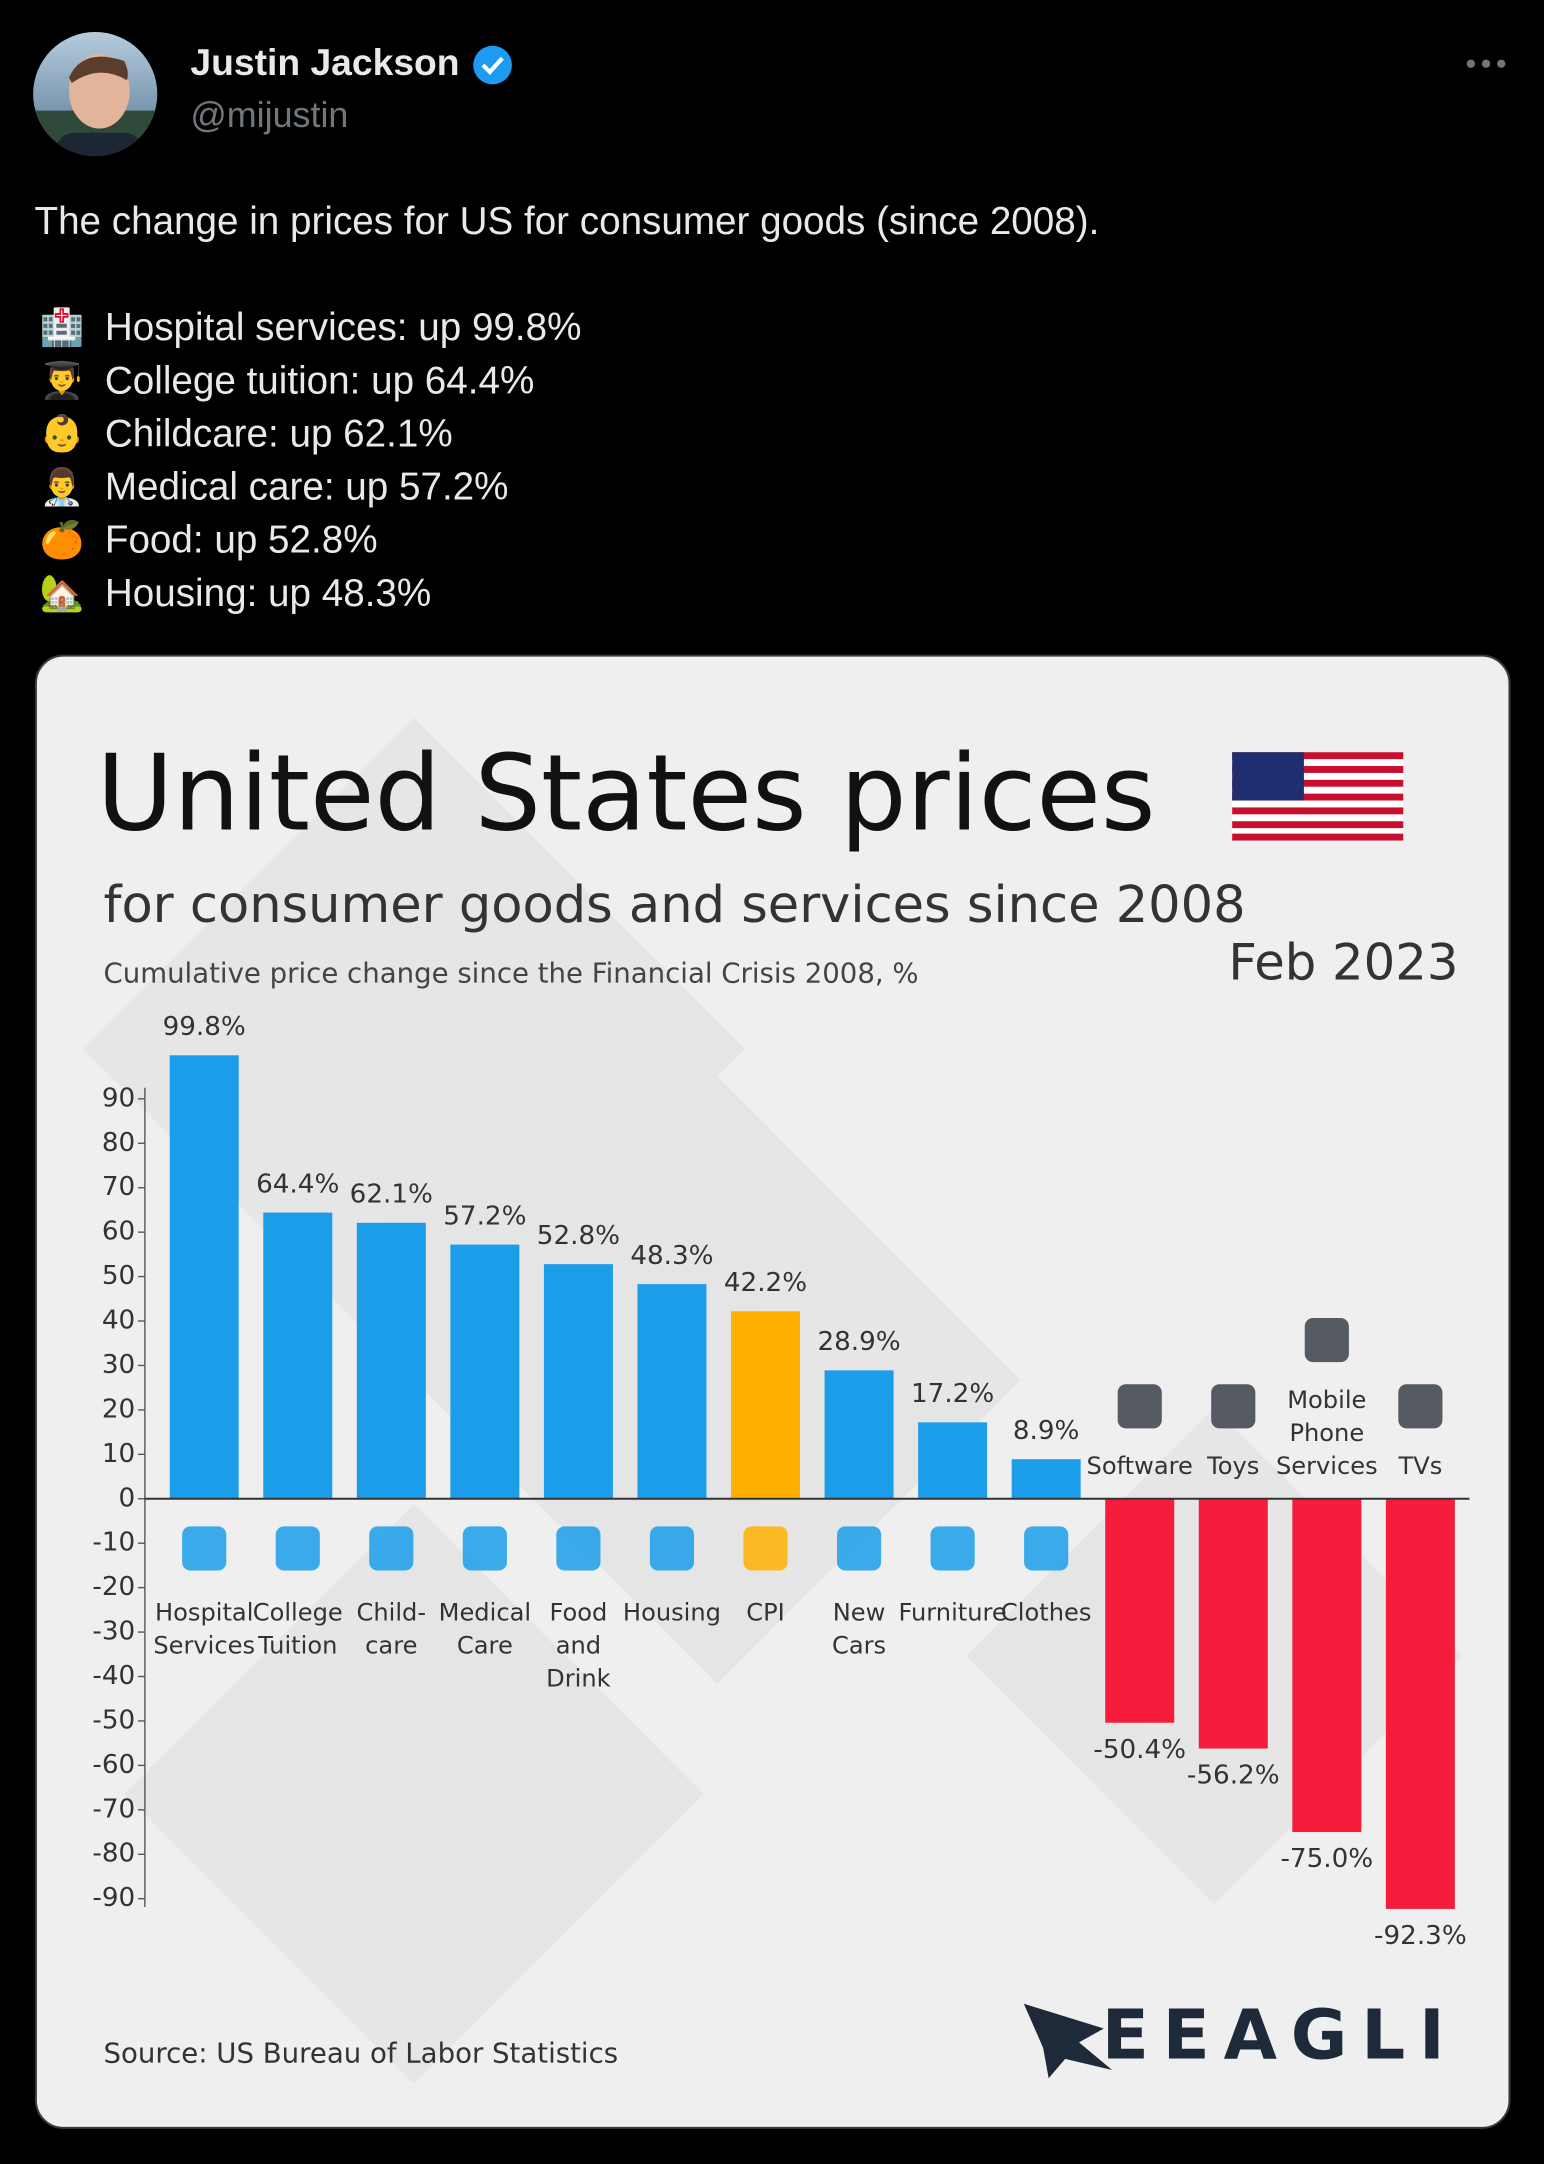 The height and width of the screenshot is (2164, 1544). What do you see at coordinates (1140, 1466) in the screenshot?
I see `category-label: Software` at bounding box center [1140, 1466].